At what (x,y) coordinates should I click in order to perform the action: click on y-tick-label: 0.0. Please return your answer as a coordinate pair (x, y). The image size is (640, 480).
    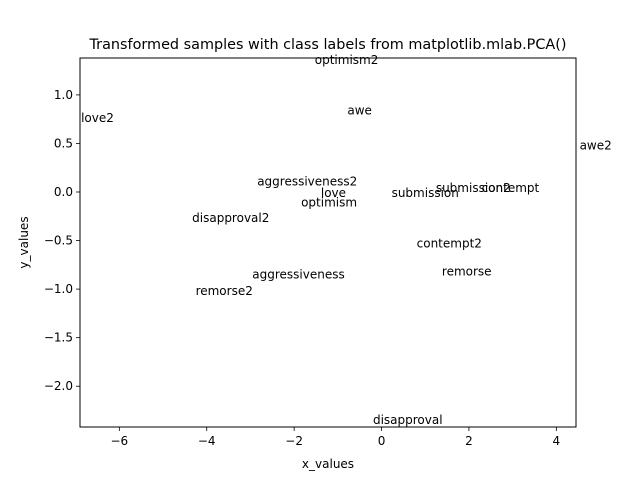
    Looking at the image, I should click on (63, 192).